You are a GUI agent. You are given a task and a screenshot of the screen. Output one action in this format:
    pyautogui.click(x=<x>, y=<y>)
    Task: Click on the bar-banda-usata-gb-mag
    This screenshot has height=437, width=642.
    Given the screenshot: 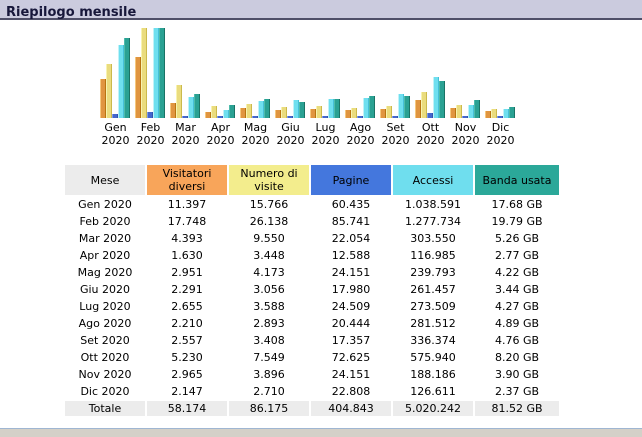 What is the action you would take?
    pyautogui.click(x=267, y=108)
    